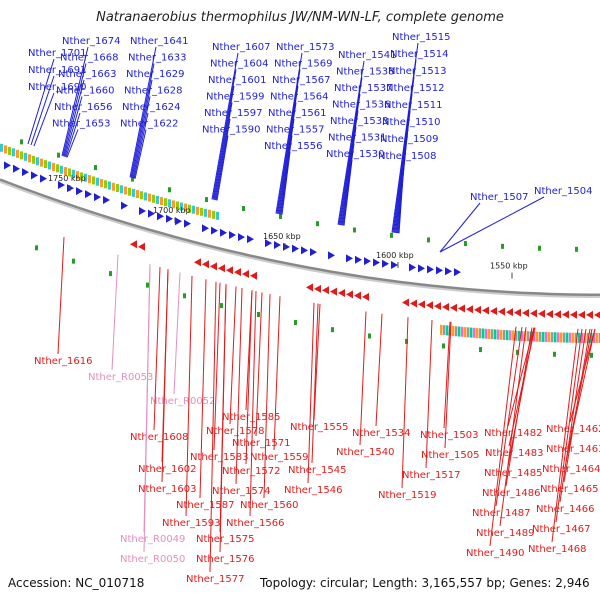  What do you see at coordinates (251, 417) in the screenshot?
I see `gene-label-reverse: Nther_1585` at bounding box center [251, 417].